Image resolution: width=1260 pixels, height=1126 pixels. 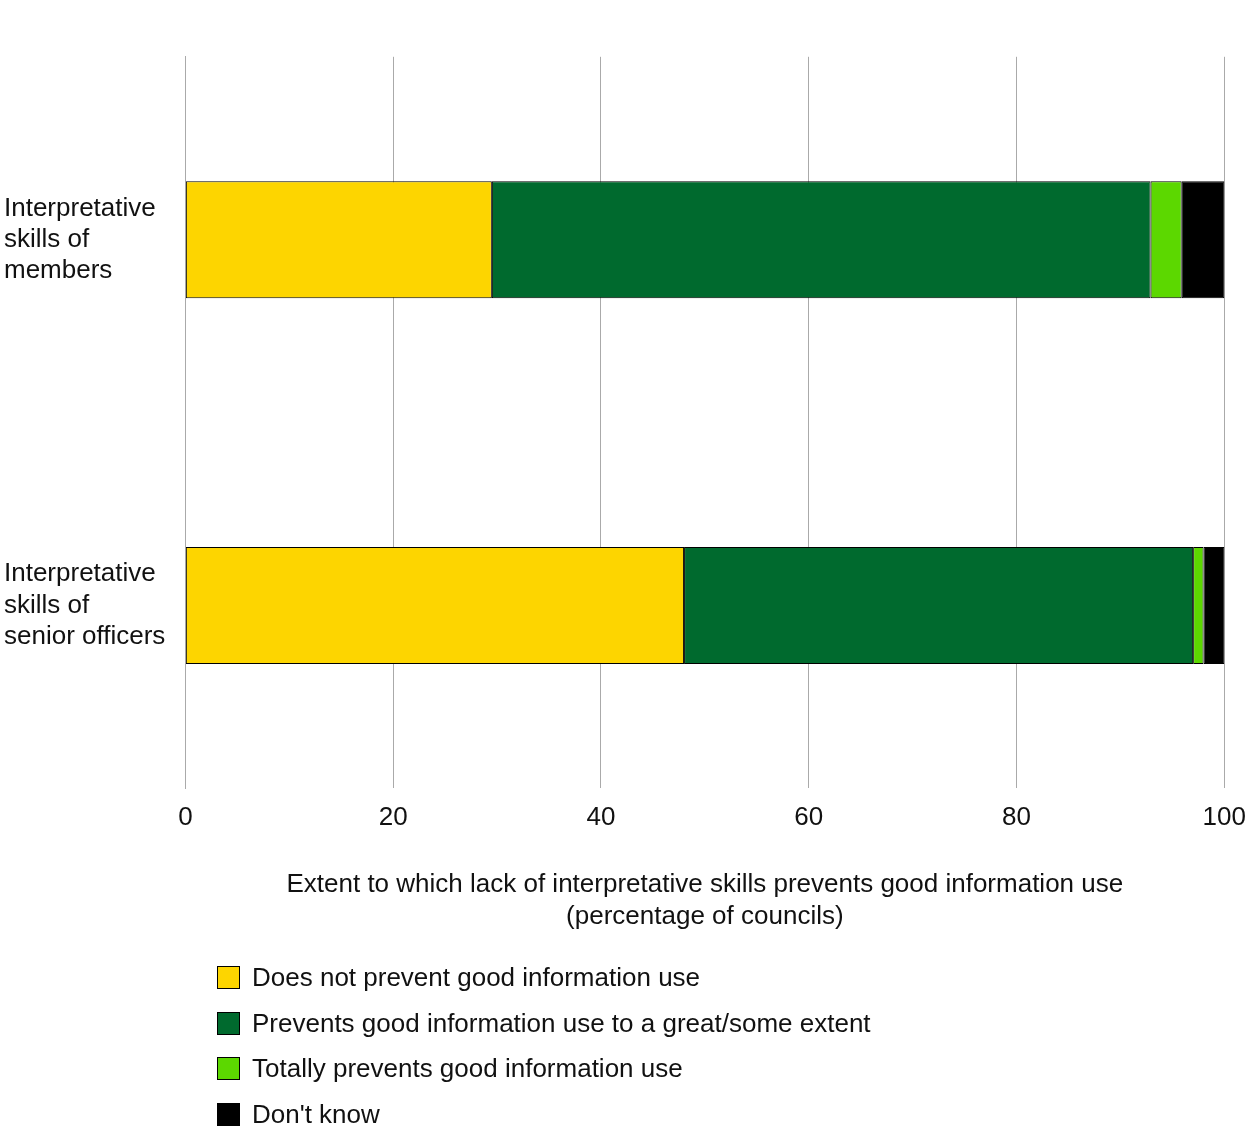 What do you see at coordinates (85, 603) in the screenshot?
I see `y-tick-label: Interpretative skills of senior officers` at bounding box center [85, 603].